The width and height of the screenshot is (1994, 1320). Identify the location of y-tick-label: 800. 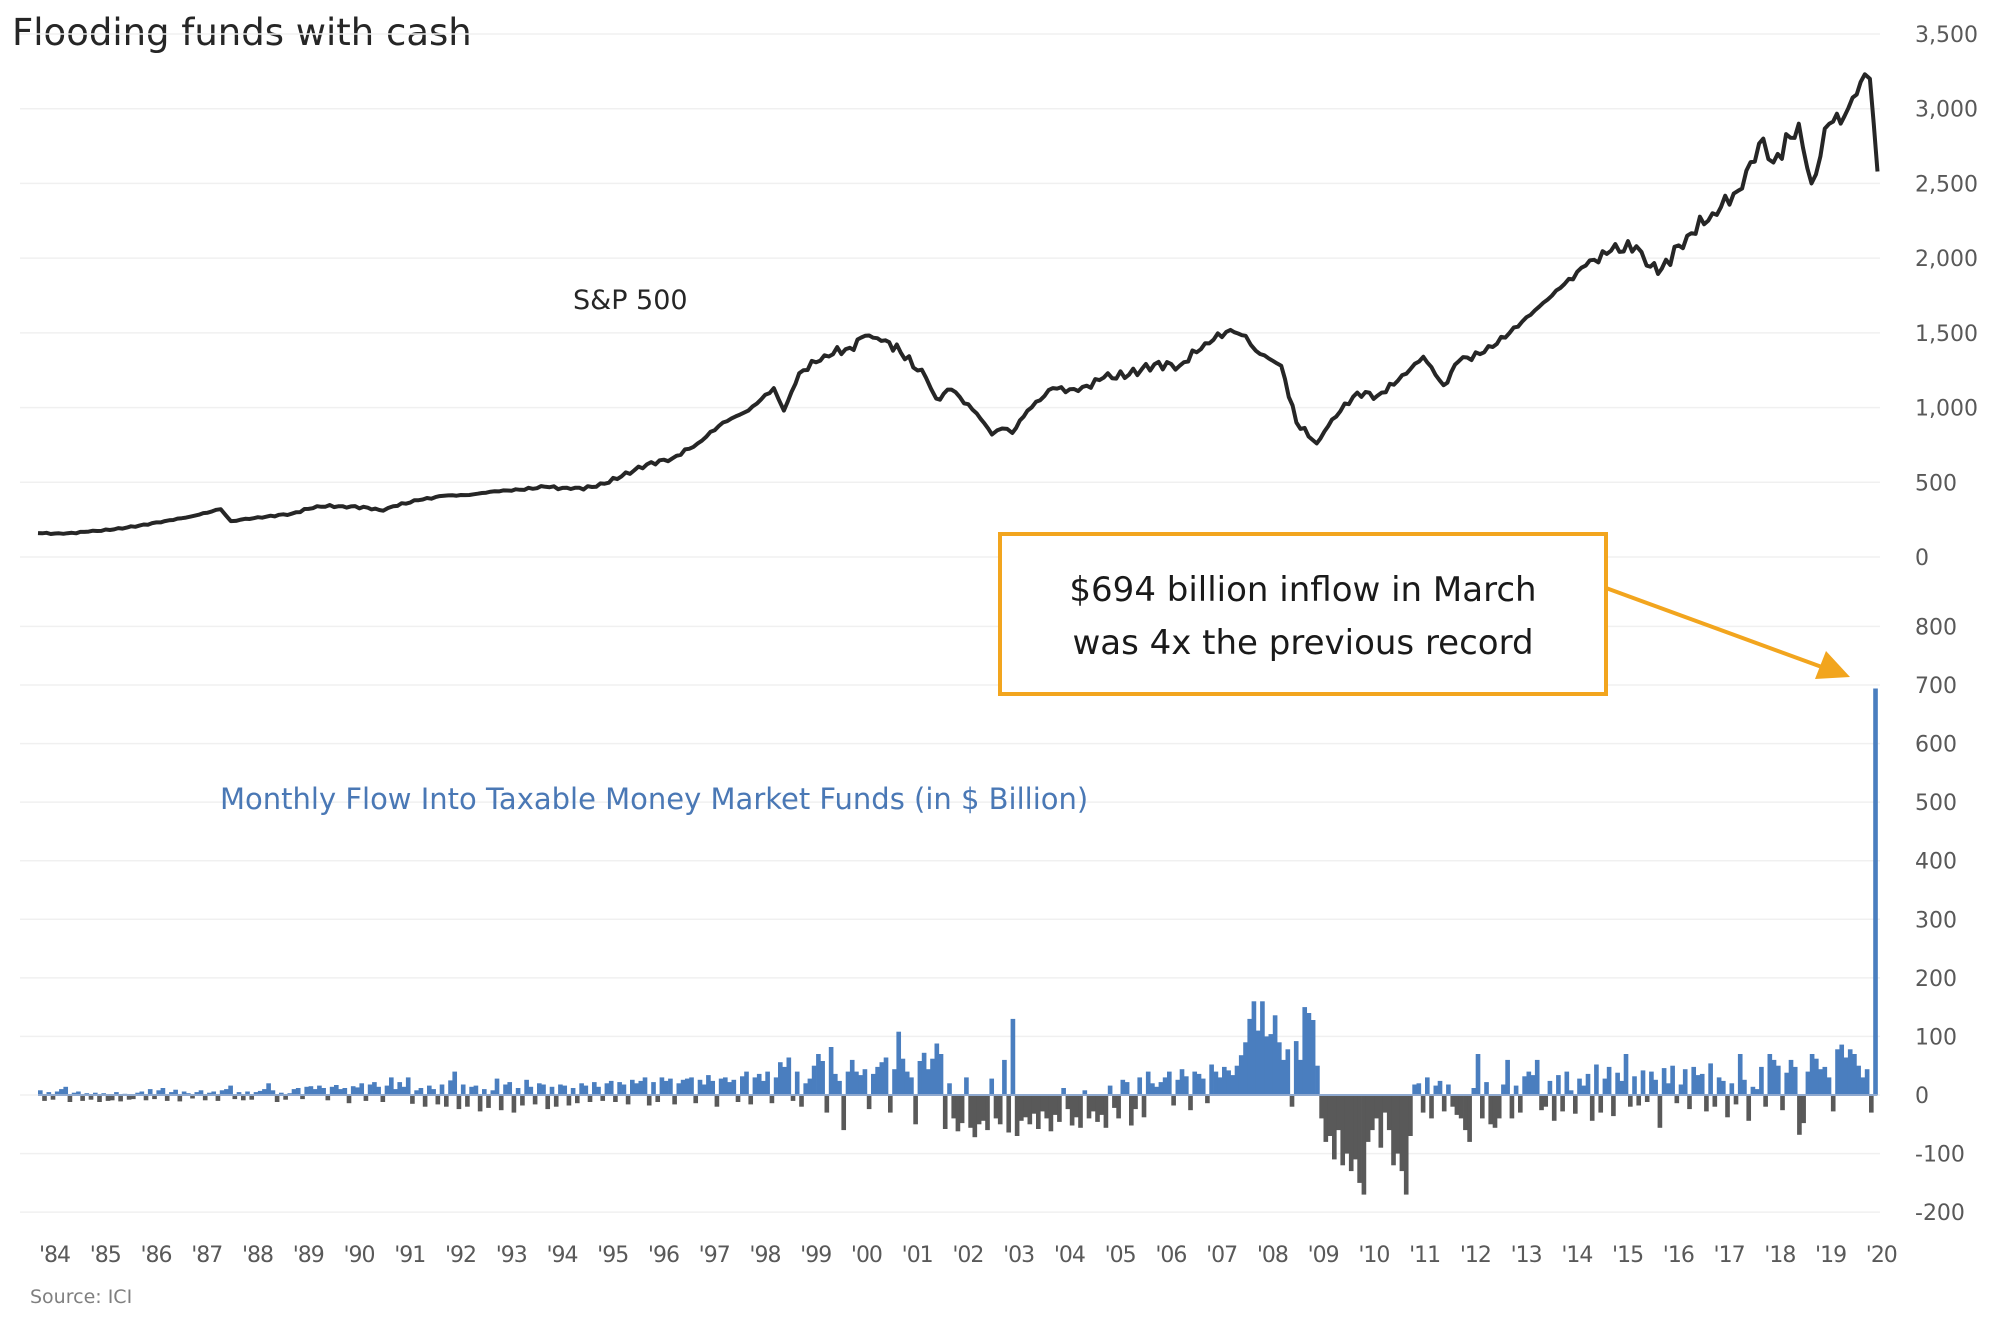
(1936, 627).